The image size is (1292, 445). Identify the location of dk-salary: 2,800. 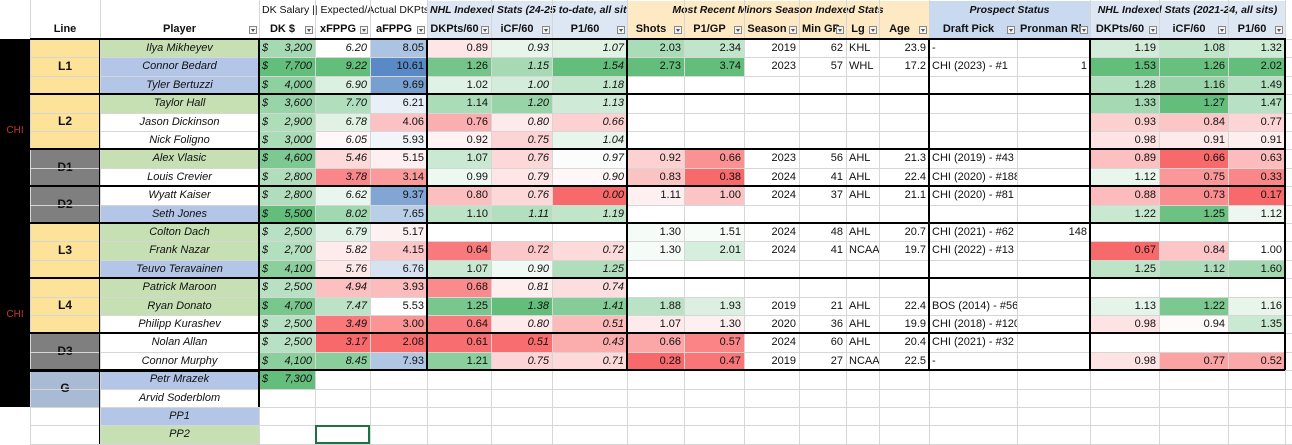
(287, 177).